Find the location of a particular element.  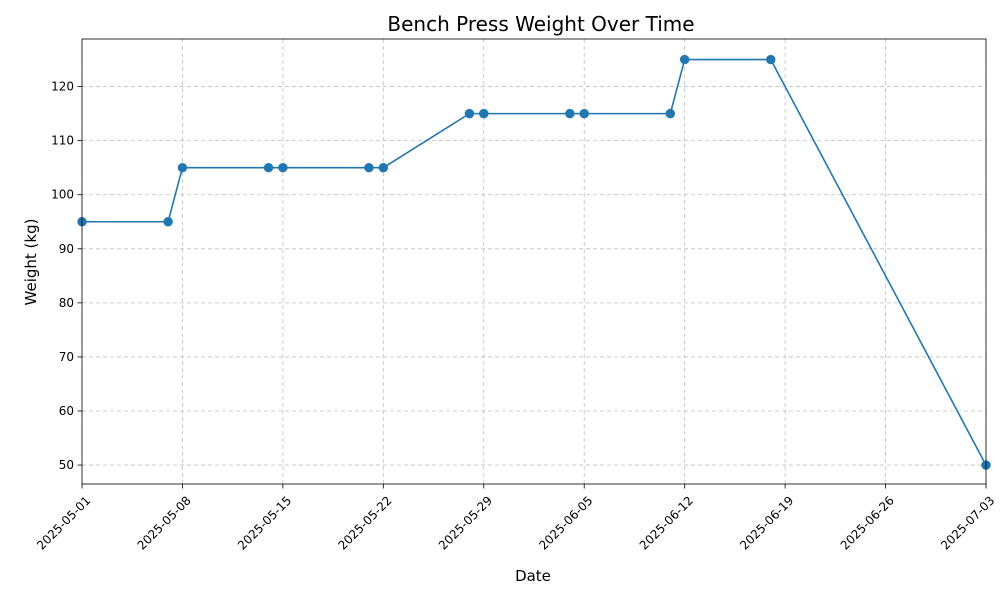

x-tick-label: 2025-06-26 is located at coordinates (867, 522).